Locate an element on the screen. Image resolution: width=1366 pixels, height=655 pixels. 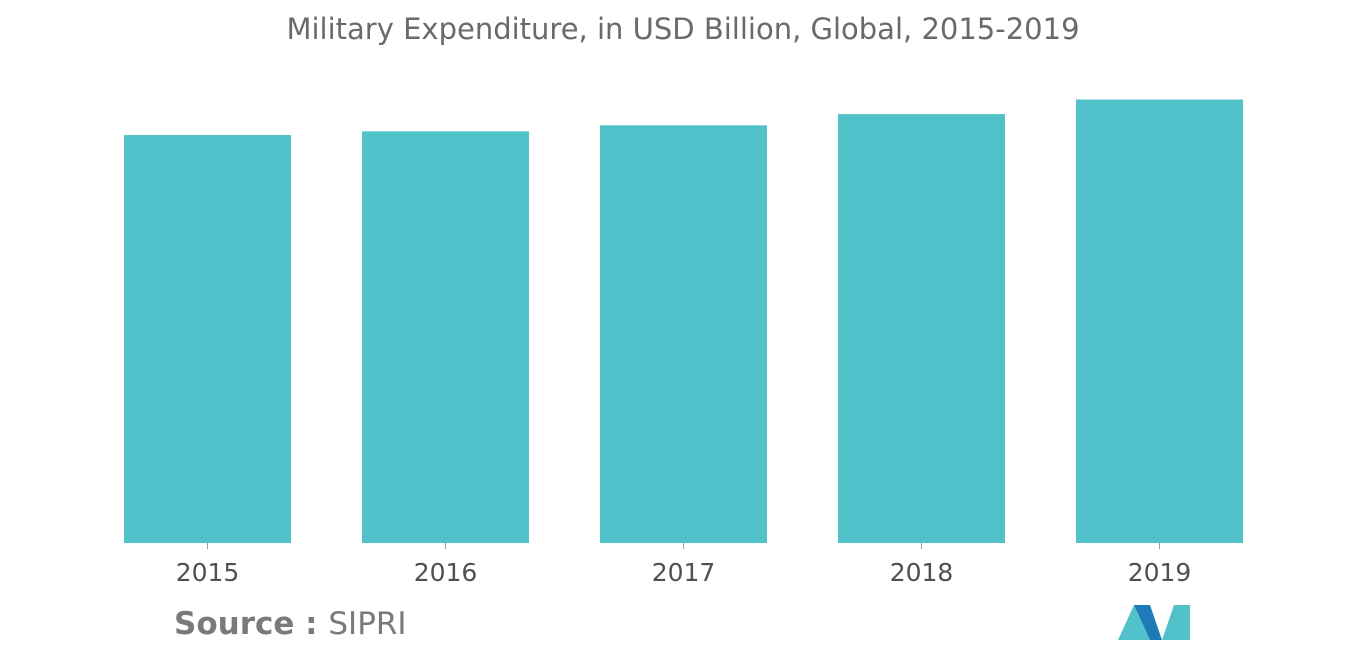
x-tick-label-2017: 2017 is located at coordinates (684, 572).